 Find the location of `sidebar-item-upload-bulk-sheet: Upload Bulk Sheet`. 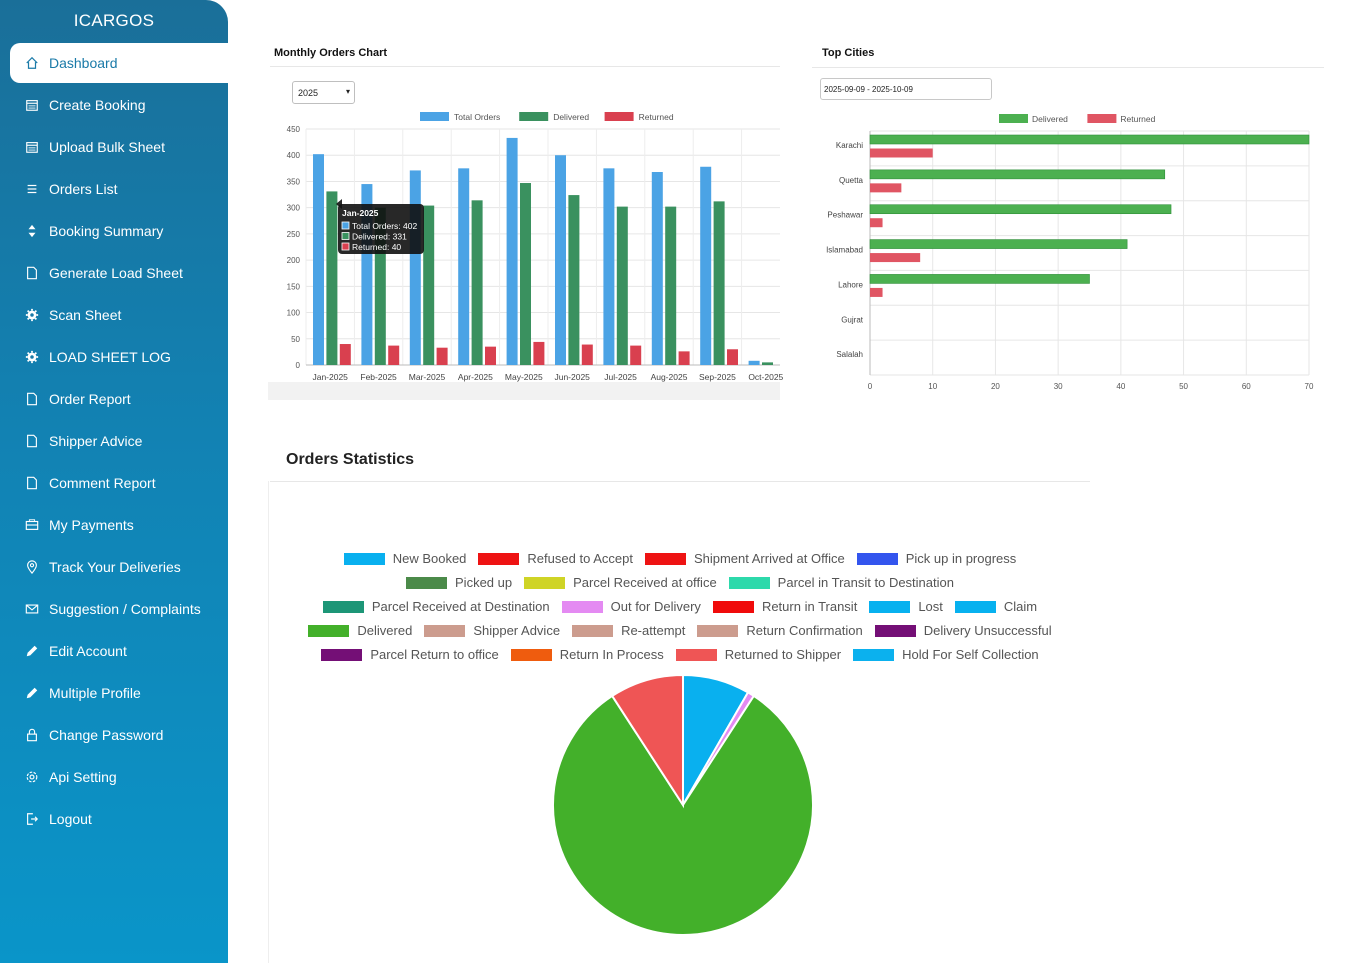

sidebar-item-upload-bulk-sheet: Upload Bulk Sheet is located at coordinates (119, 147).